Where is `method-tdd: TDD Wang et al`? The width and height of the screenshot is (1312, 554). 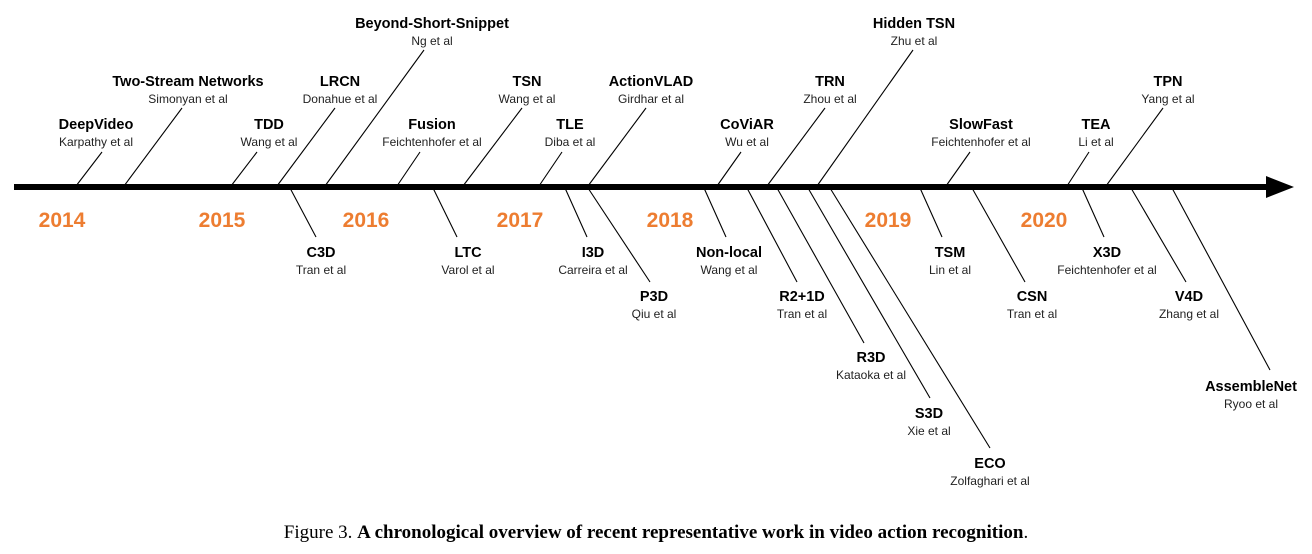 method-tdd: TDD Wang et al is located at coordinates (269, 133).